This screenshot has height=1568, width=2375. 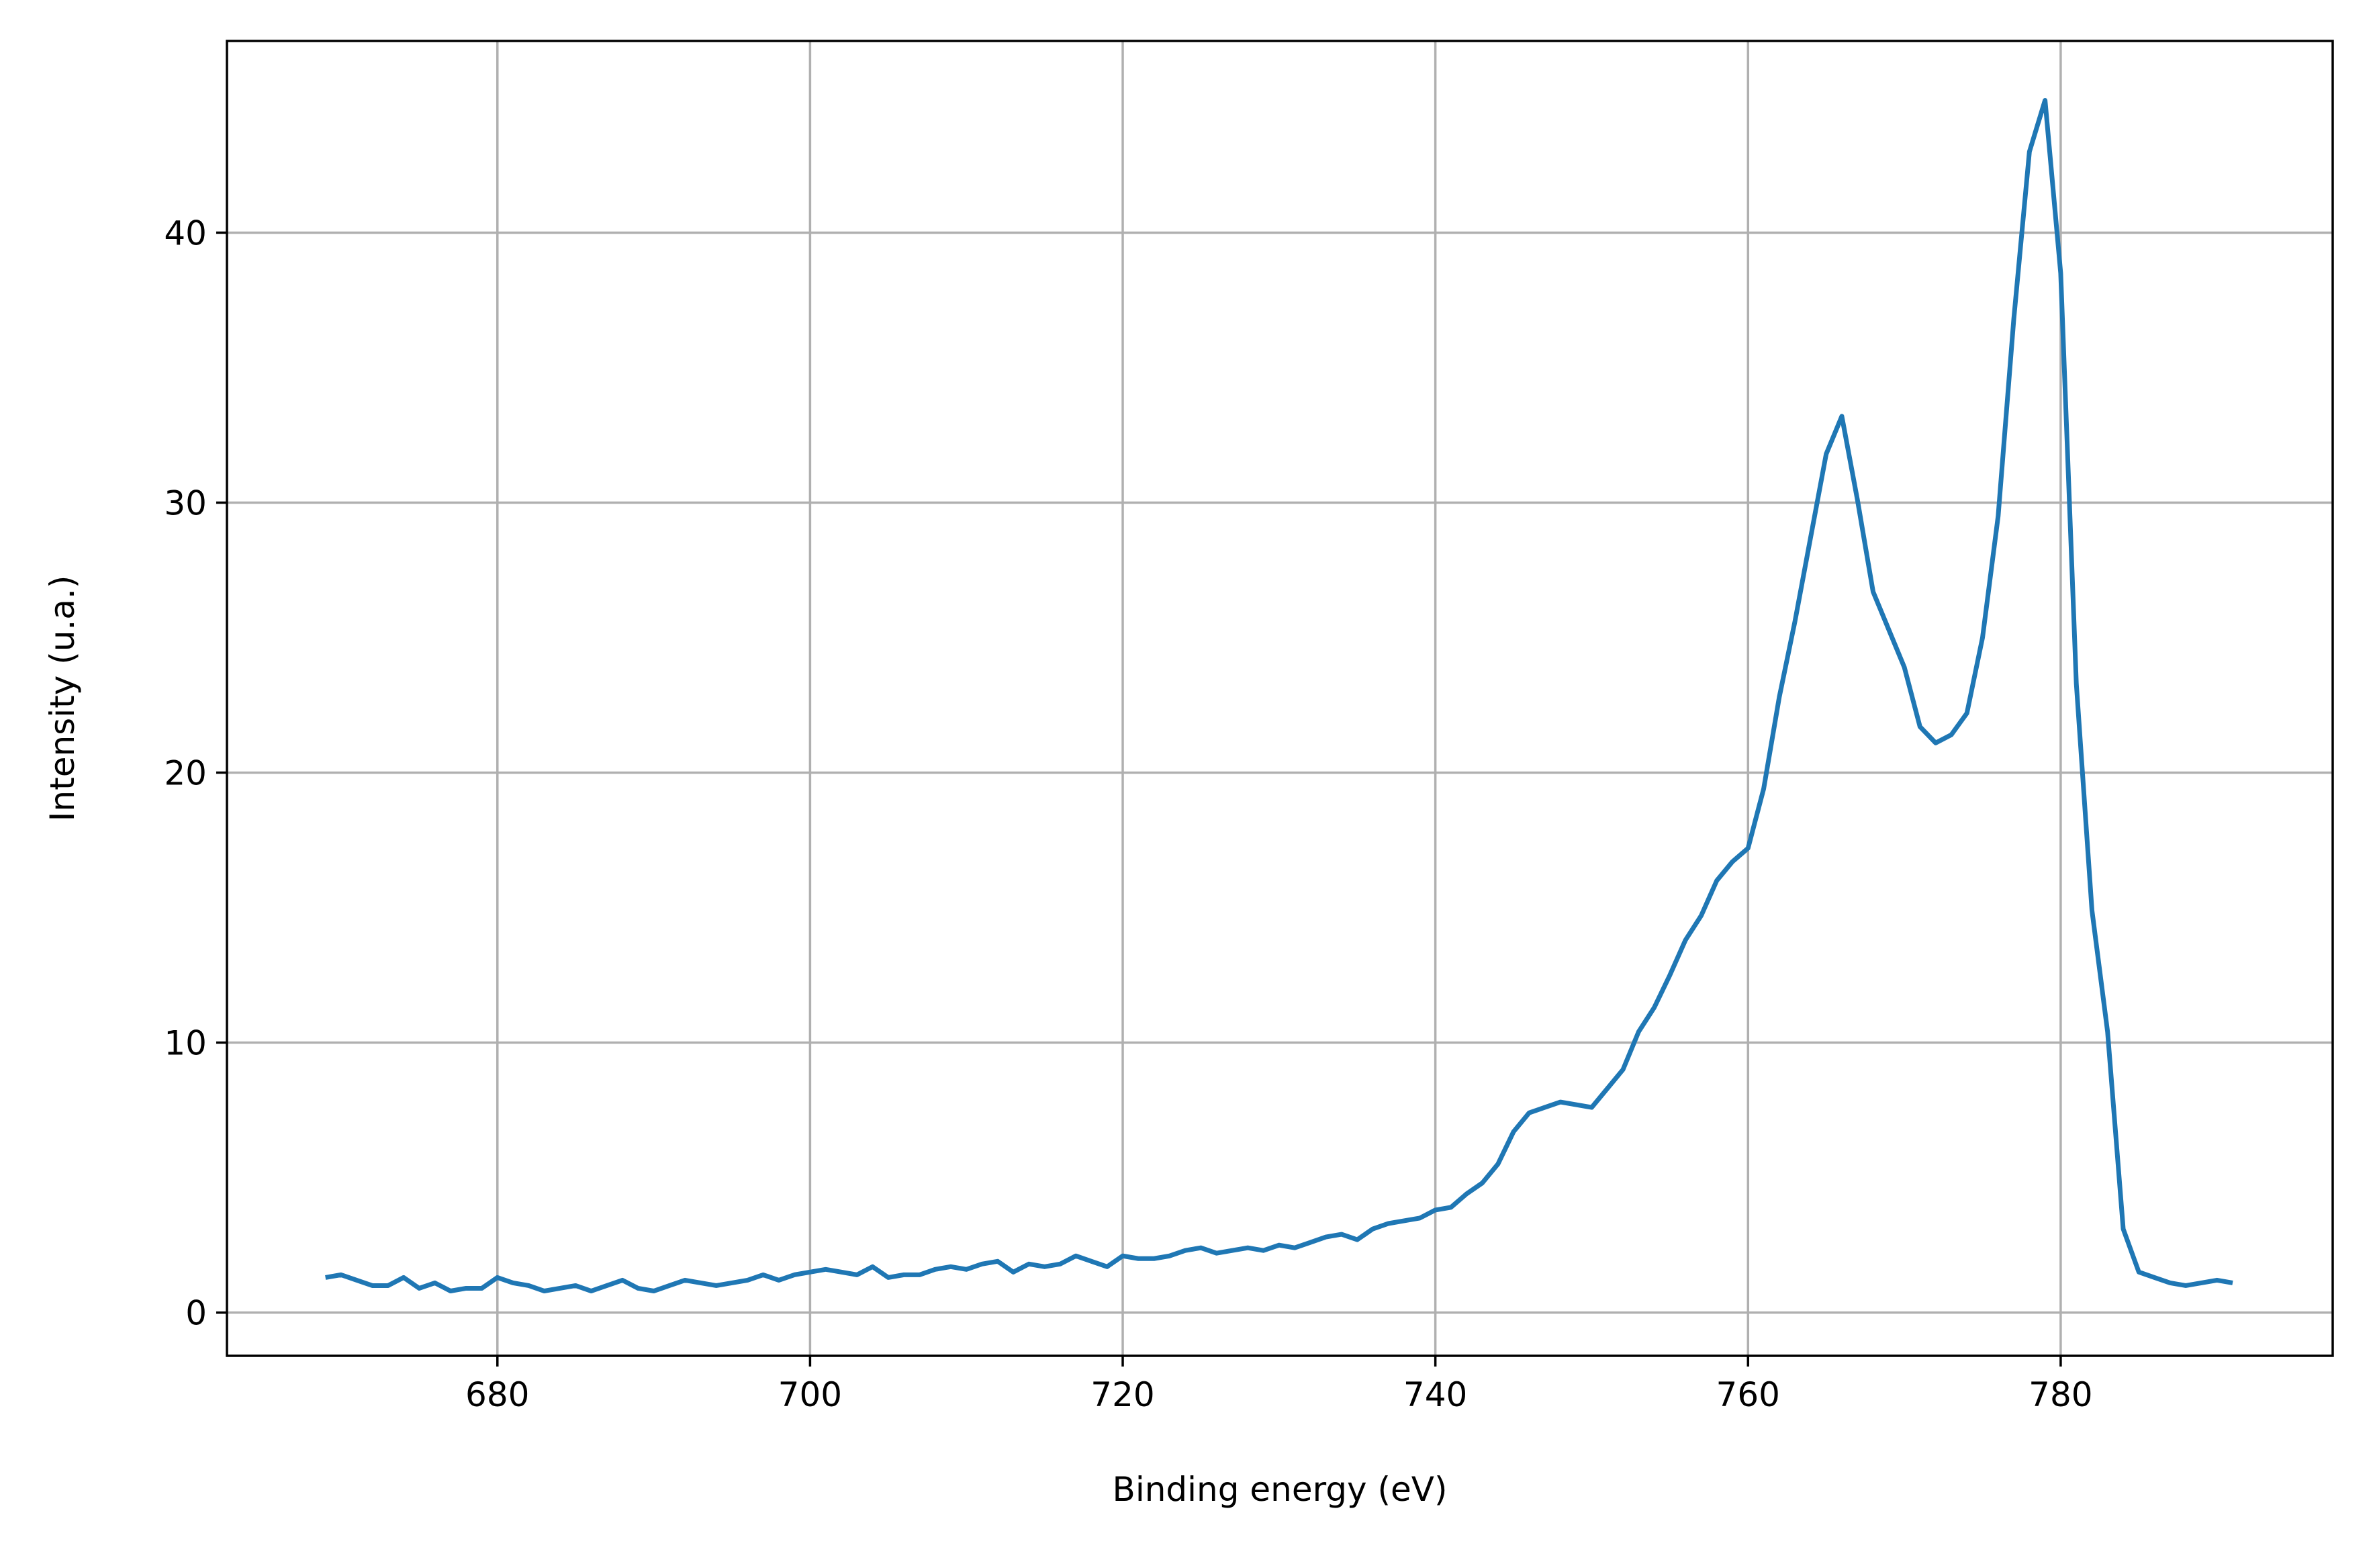 What do you see at coordinates (196, 1313) in the screenshot?
I see `y-tick-label: 0` at bounding box center [196, 1313].